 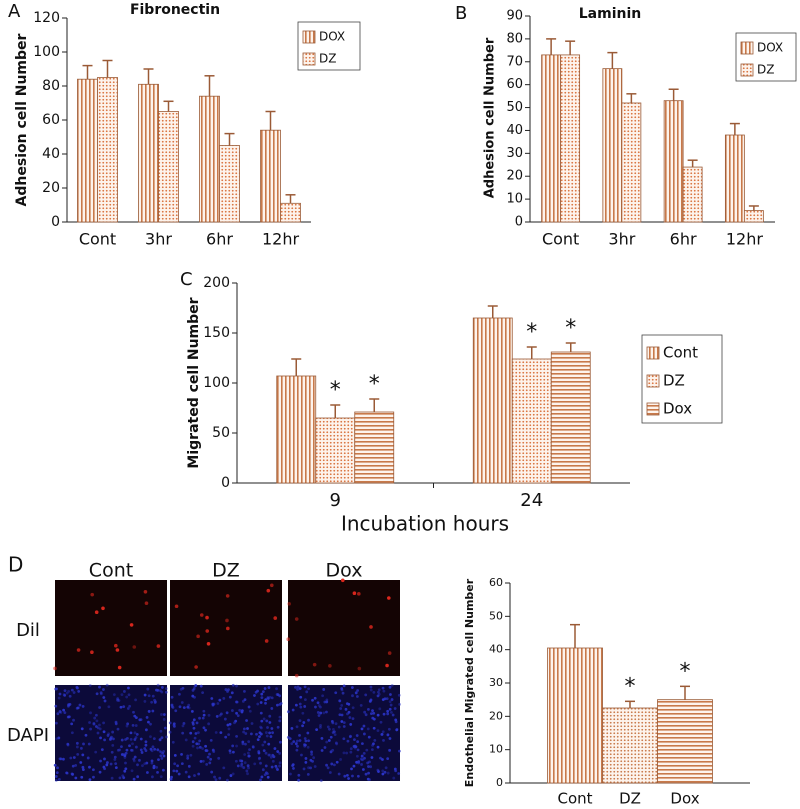 I want to click on y-tick-label: 100, so click(x=46, y=52).